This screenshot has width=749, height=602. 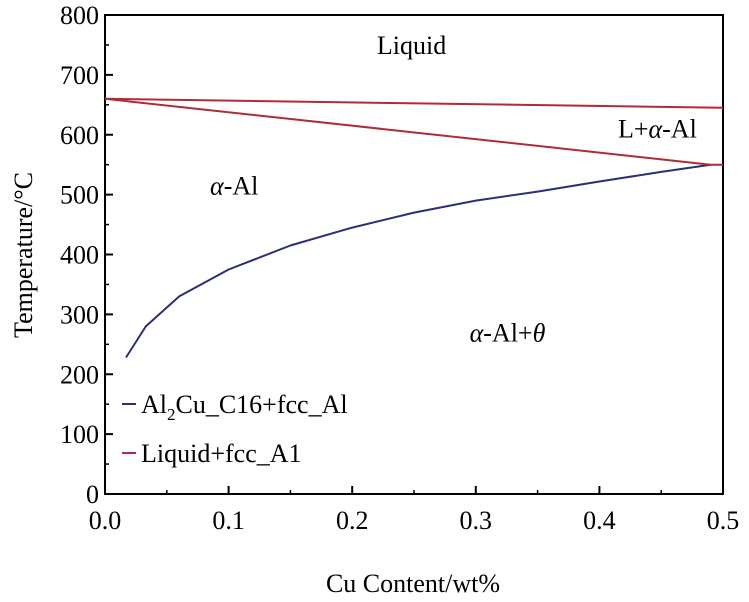 I want to click on y-tick-label: 400, so click(x=79, y=255).